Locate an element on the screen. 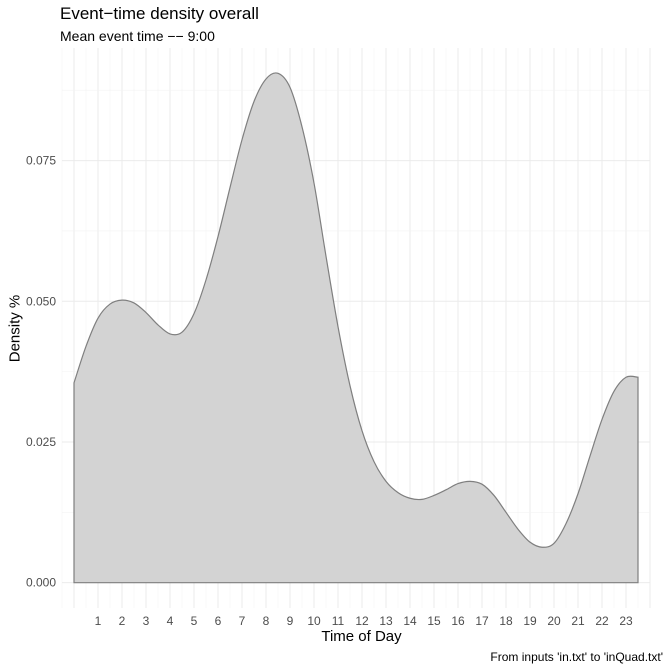 The image size is (671, 671). x-tick-label: 1 is located at coordinates (98, 621).